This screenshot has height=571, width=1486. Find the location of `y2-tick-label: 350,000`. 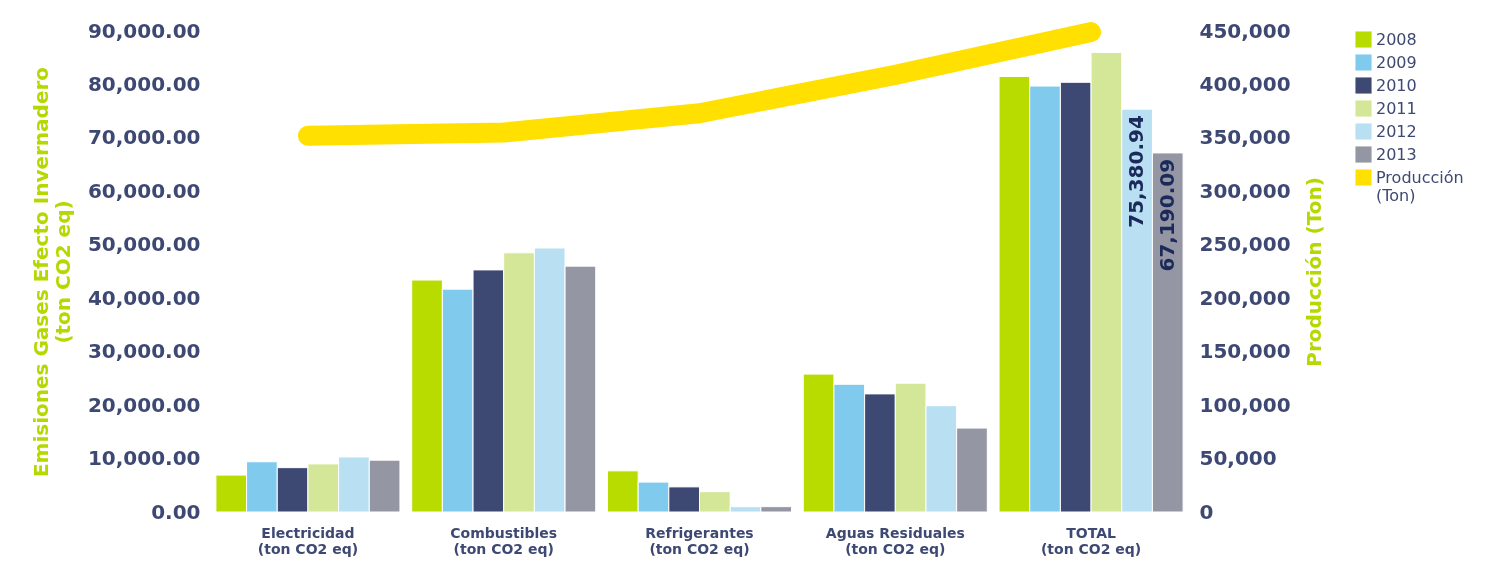

y2-tick-label: 350,000 is located at coordinates (1245, 137).